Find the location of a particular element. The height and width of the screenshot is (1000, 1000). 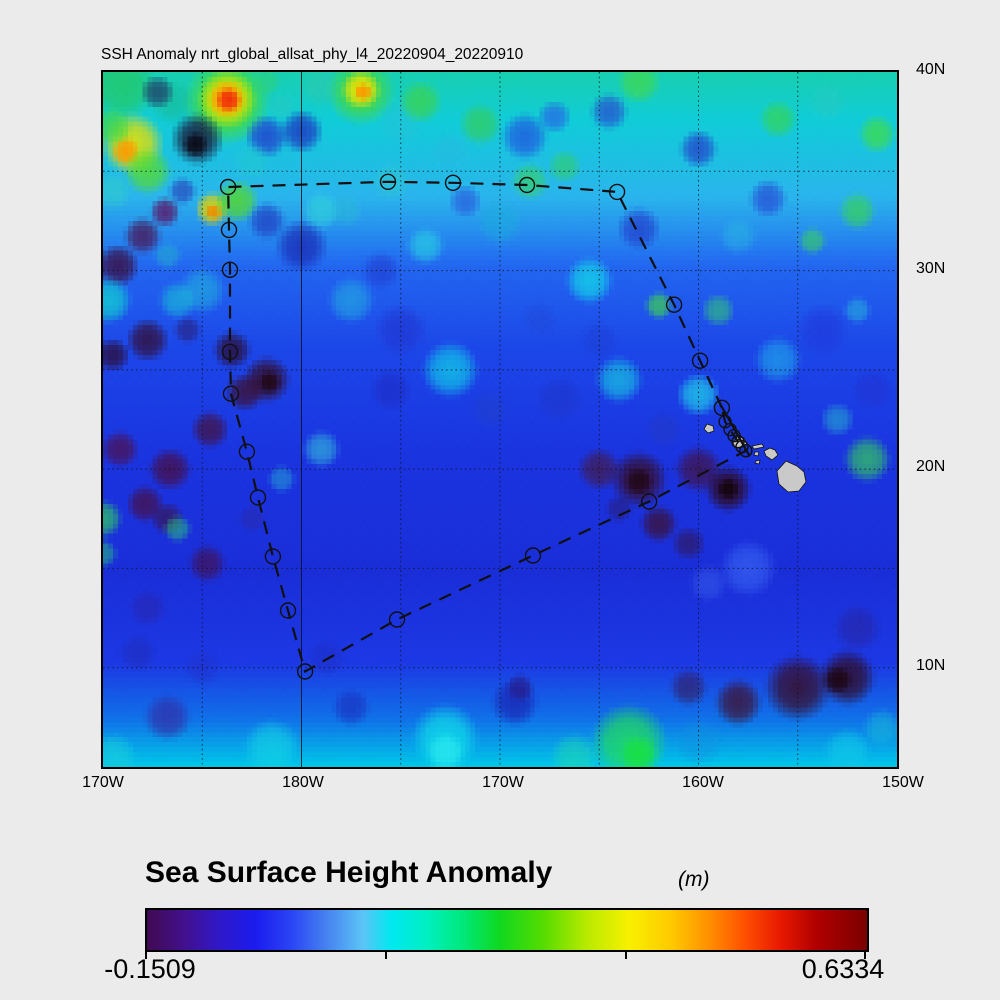

colorbar-unit: (m) is located at coordinates (694, 879).